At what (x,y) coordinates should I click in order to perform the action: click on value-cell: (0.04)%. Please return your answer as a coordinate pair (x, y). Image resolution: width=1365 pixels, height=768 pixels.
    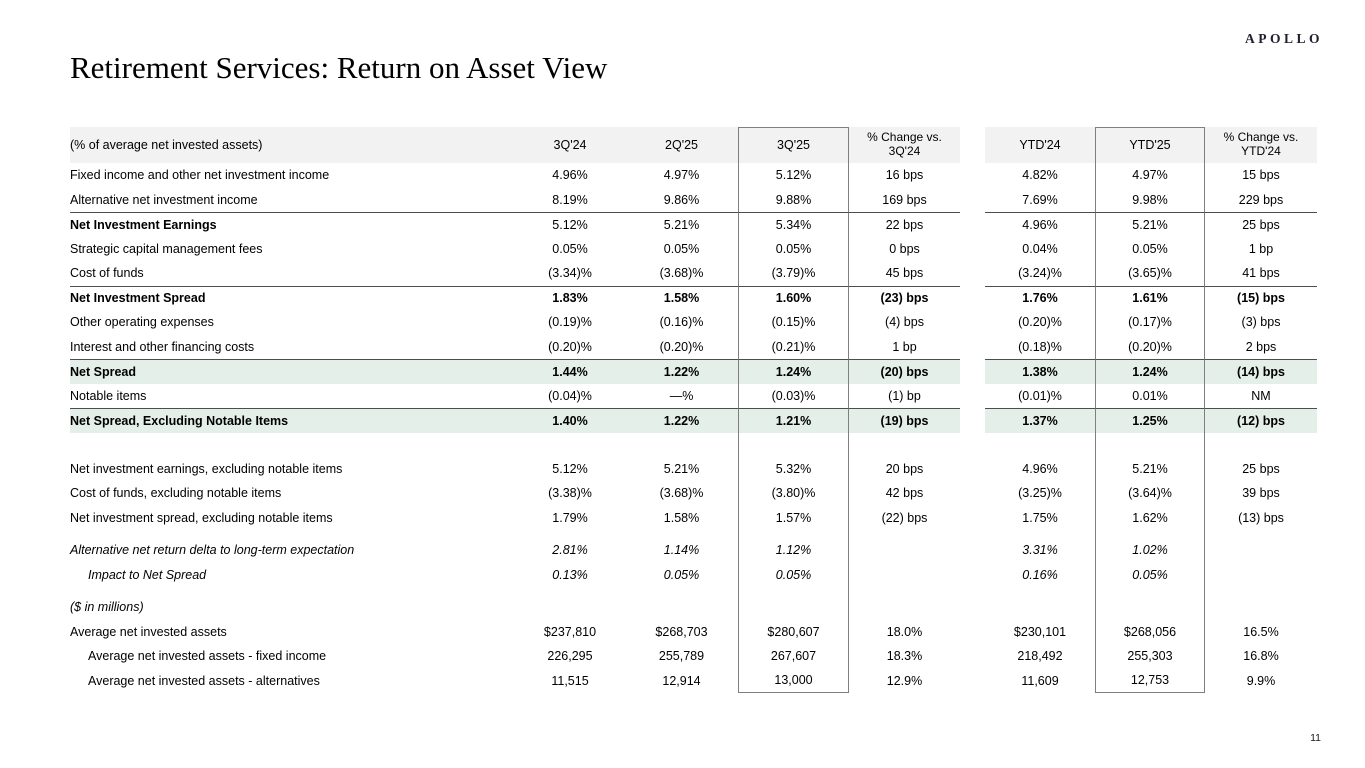
    Looking at the image, I should click on (570, 395).